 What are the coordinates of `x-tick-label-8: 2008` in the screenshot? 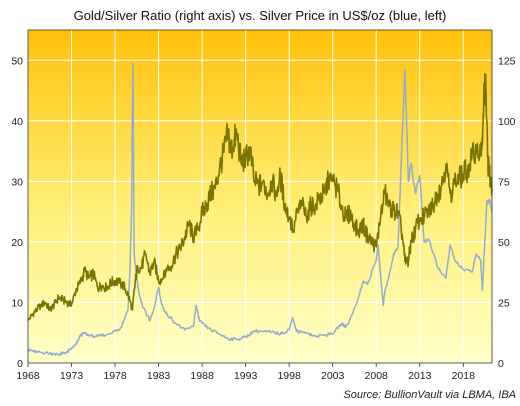 It's located at (377, 376).